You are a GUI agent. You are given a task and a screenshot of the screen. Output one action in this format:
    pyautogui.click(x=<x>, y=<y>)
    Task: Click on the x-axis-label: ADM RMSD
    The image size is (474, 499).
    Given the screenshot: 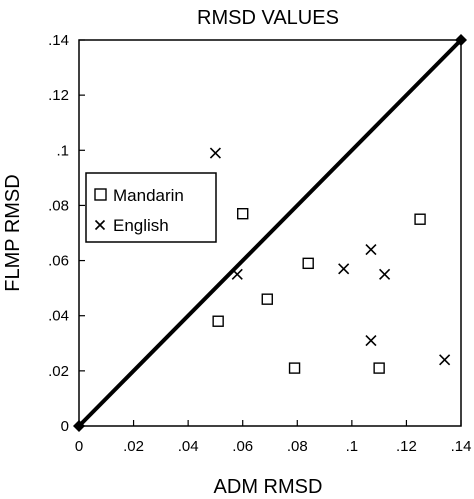 What is the action you would take?
    pyautogui.click(x=268, y=487)
    